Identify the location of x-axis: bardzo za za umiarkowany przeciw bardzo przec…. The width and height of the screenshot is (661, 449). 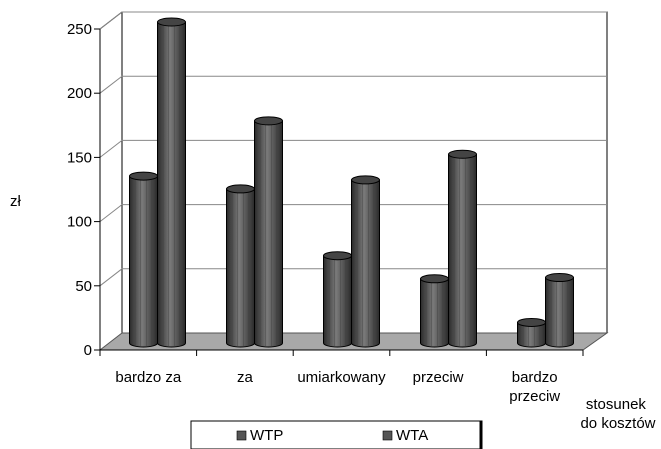
(341, 377).